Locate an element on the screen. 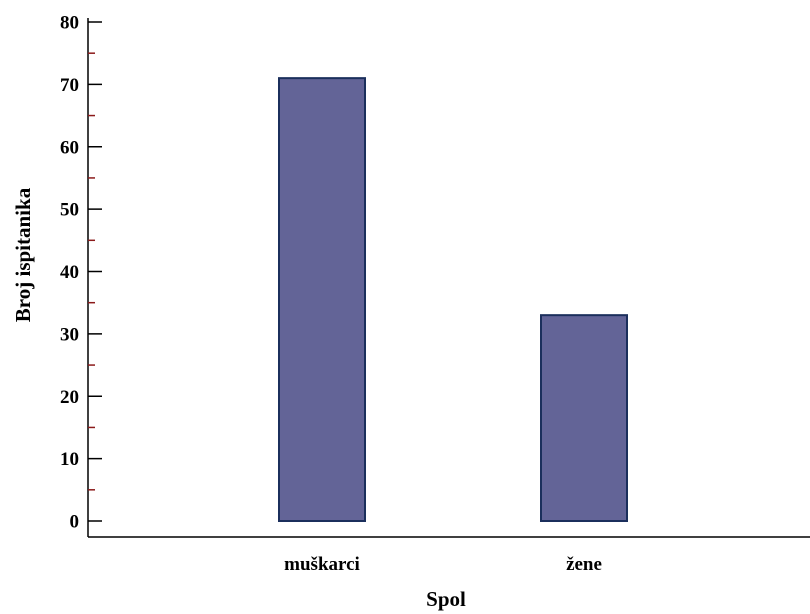 This screenshot has height=614, width=810. y-tick-label: 30 is located at coordinates (69, 334).